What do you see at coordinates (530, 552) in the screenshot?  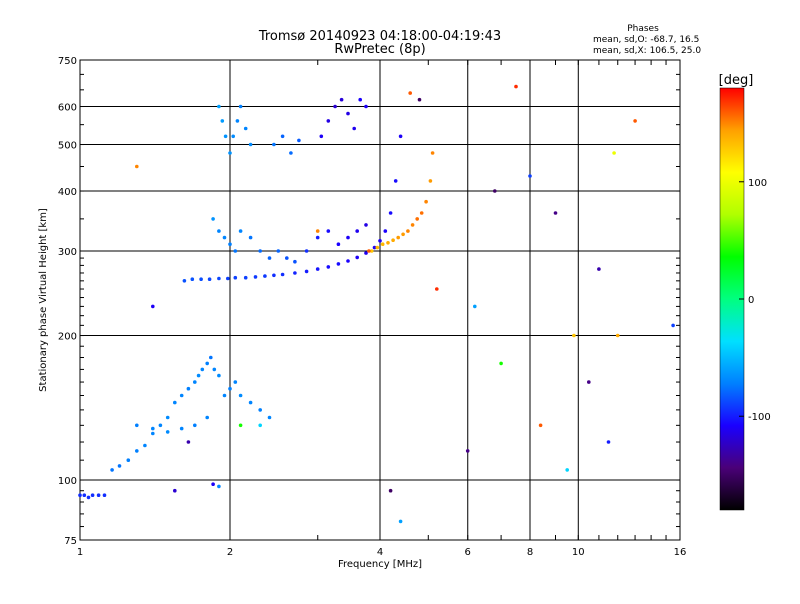 I see `x-tick-label: 8` at bounding box center [530, 552].